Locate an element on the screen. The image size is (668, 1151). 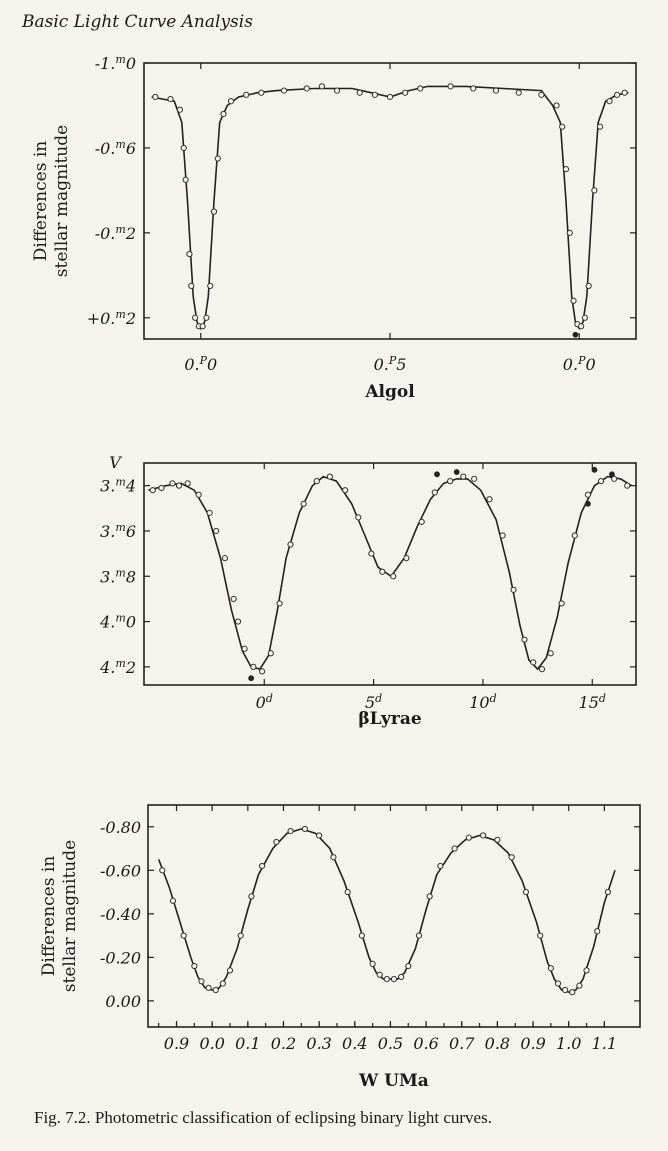
x-tick-label: 0.P5 is located at coordinates (390, 364).